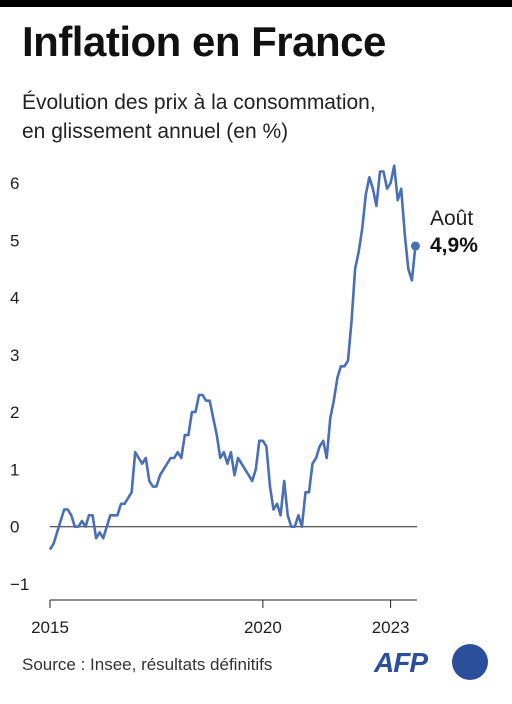  I want to click on x-tick-label: 2023, so click(391, 627).